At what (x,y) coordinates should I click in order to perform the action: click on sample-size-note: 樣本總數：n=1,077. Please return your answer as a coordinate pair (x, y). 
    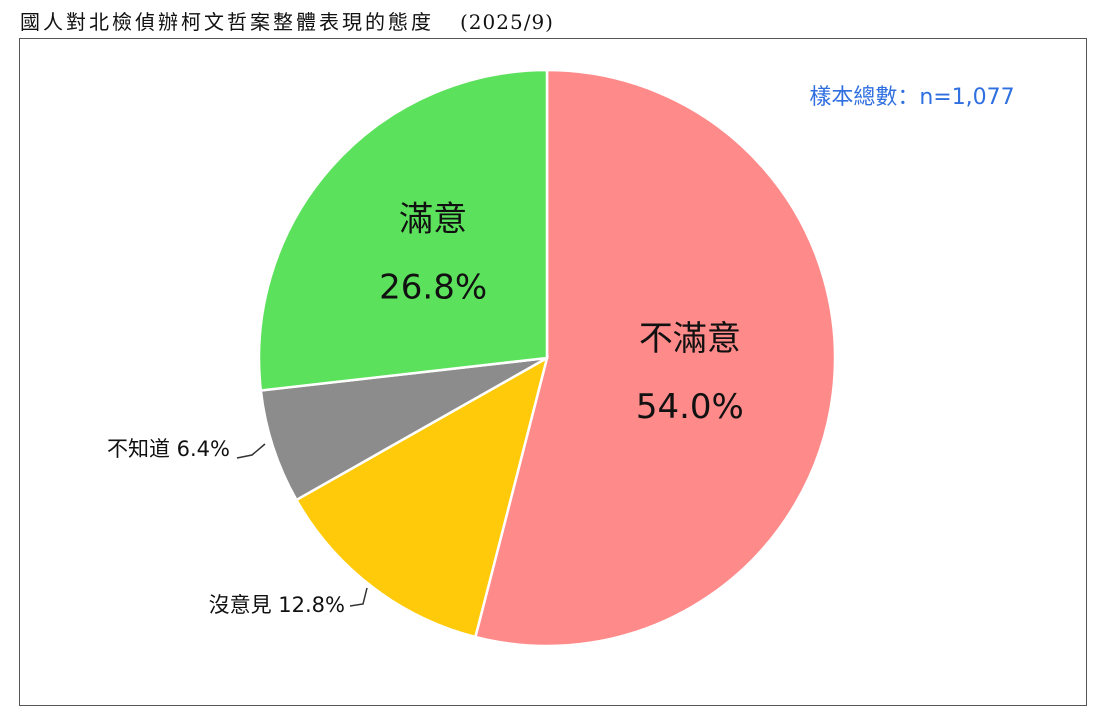
    Looking at the image, I should click on (911, 97).